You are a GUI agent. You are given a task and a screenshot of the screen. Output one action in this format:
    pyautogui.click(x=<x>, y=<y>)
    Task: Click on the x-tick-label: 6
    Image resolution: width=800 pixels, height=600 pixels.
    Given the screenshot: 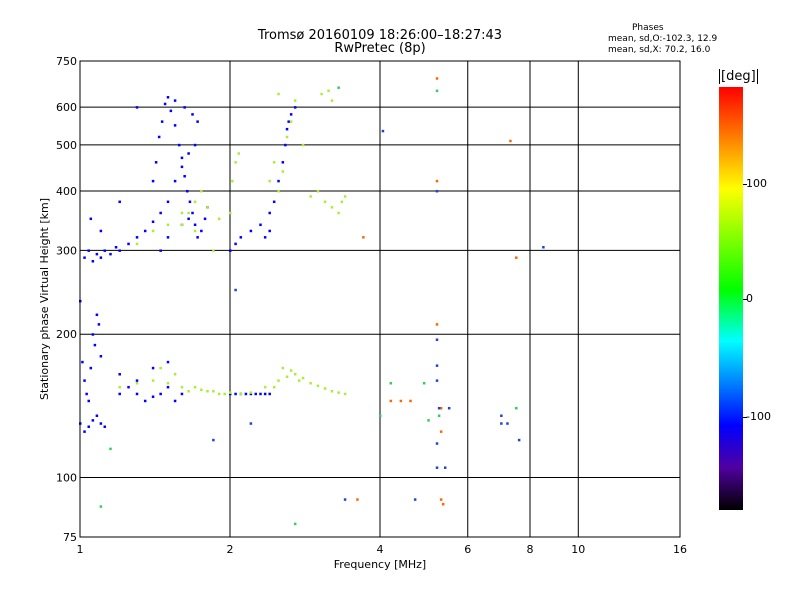 What is the action you would take?
    pyautogui.click(x=467, y=549)
    